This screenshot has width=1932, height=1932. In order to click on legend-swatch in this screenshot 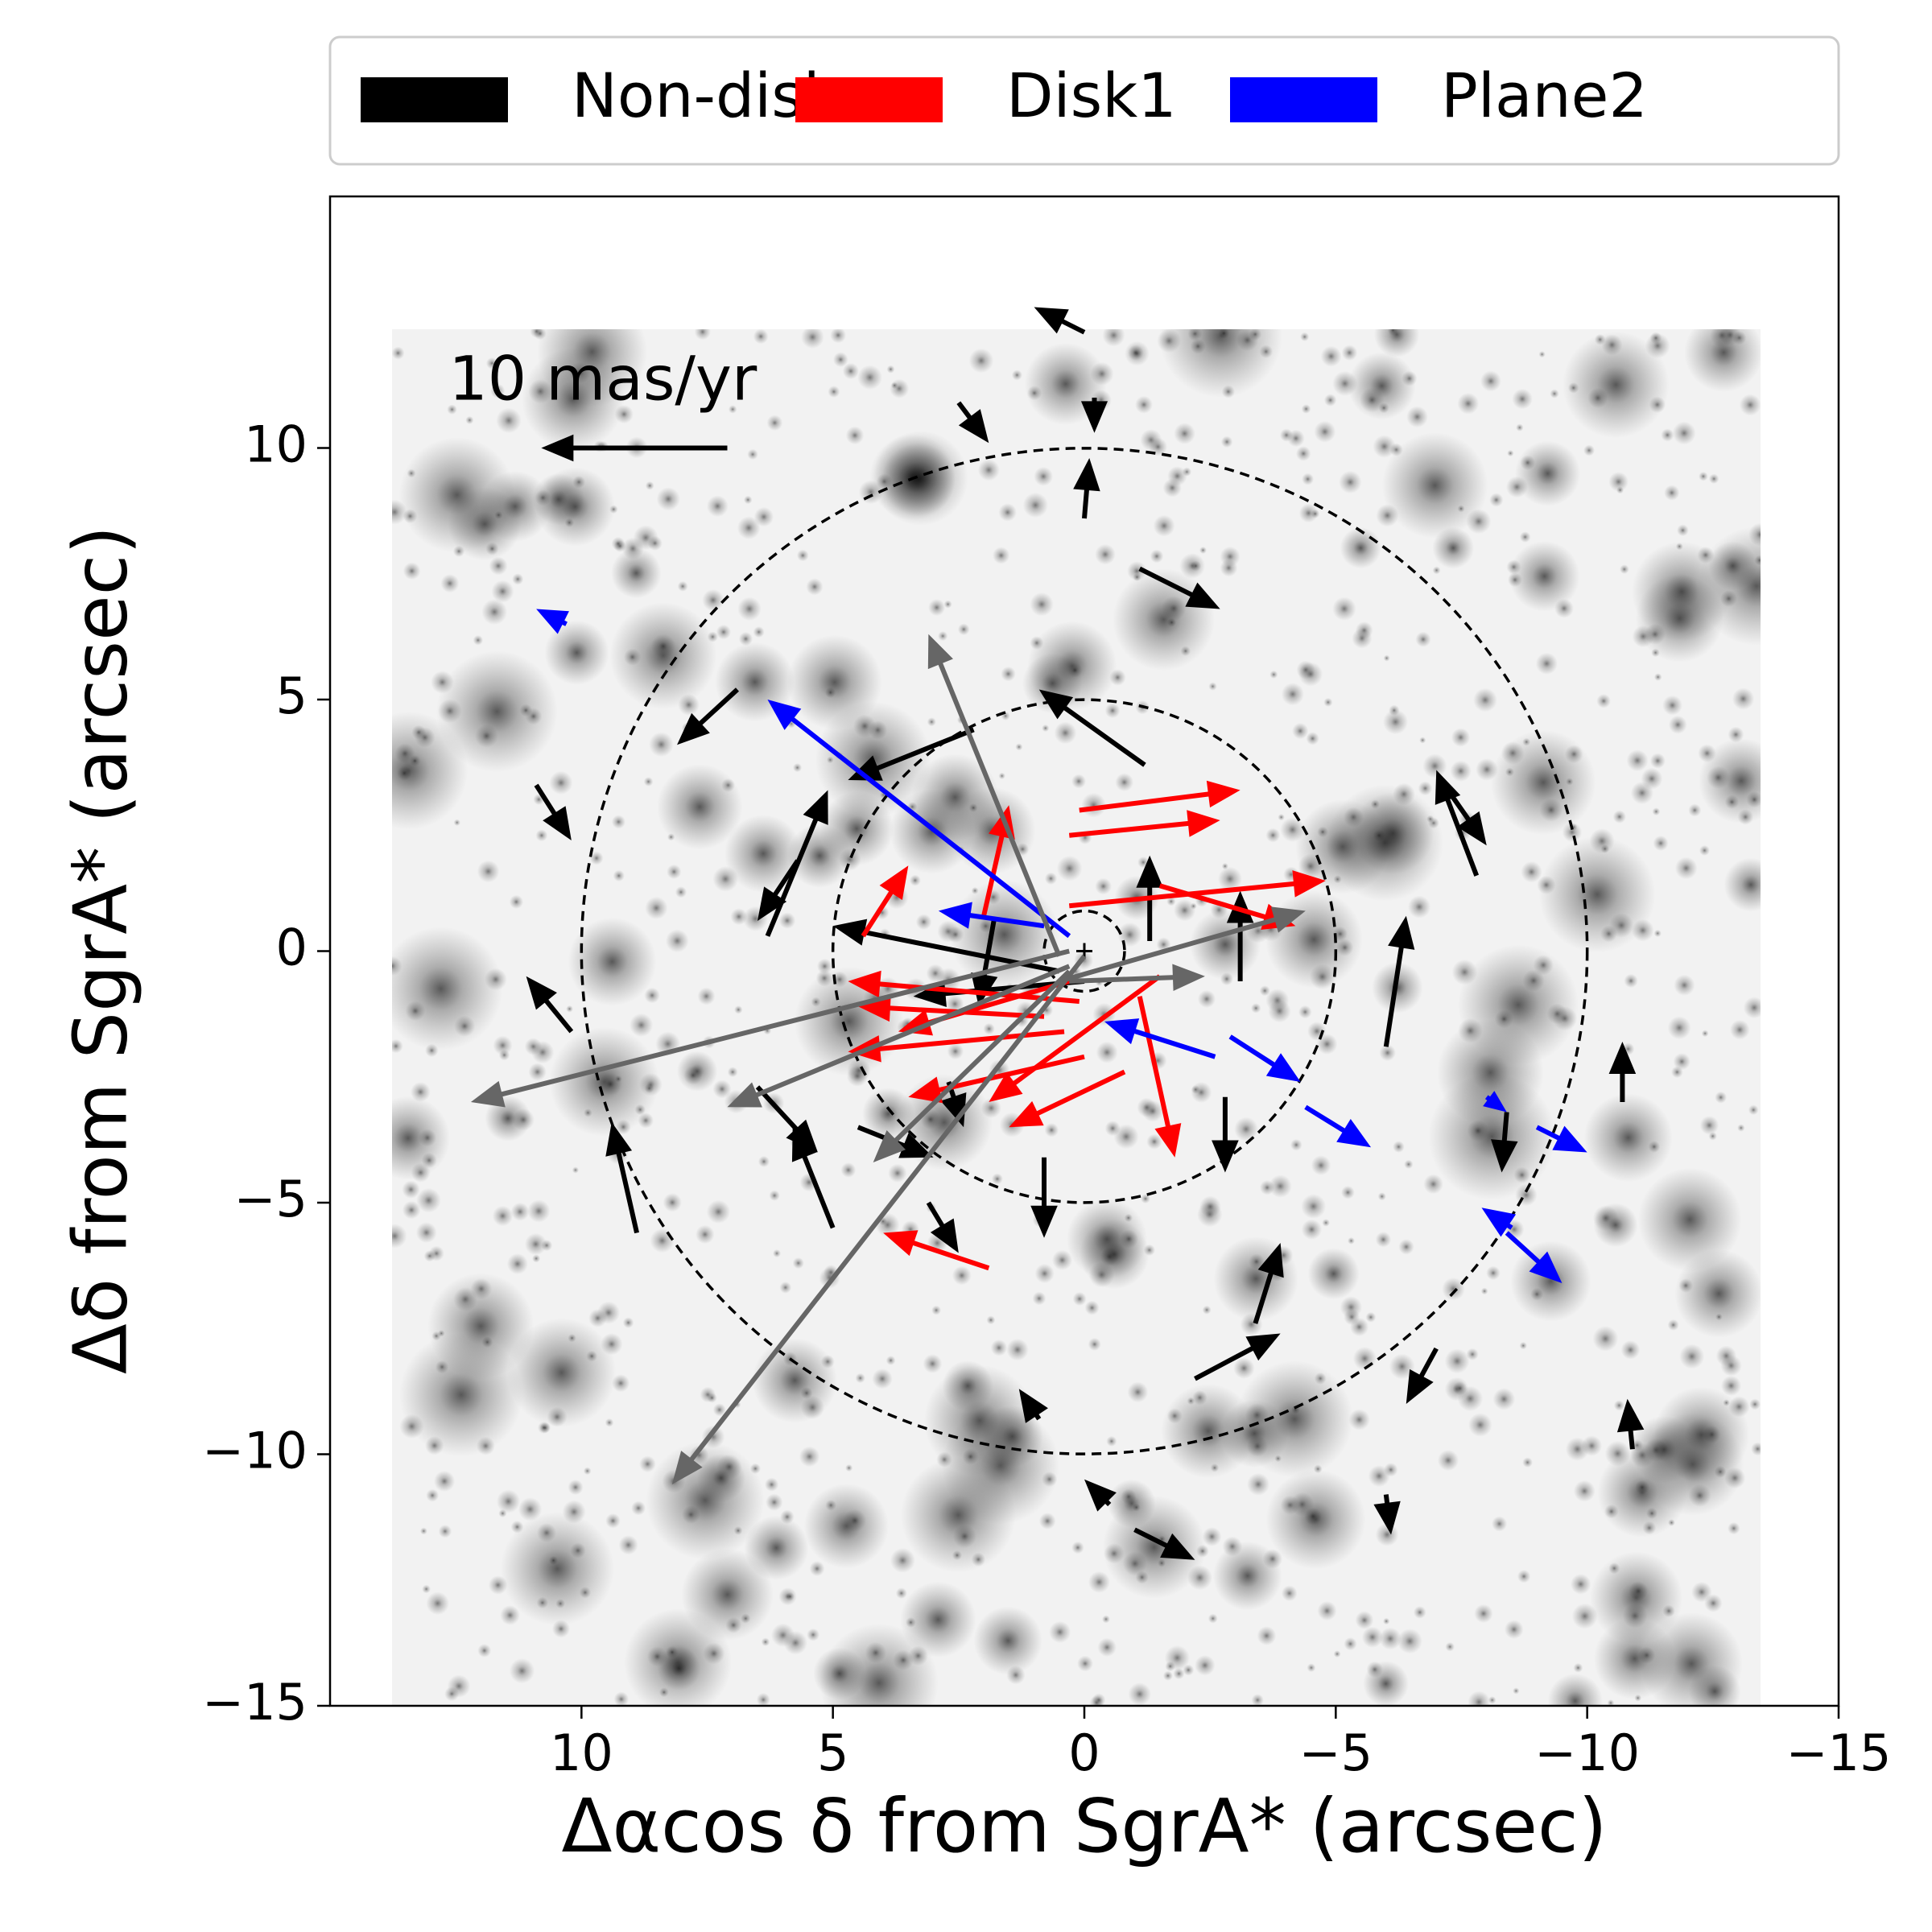, I will do `click(434, 99)`.